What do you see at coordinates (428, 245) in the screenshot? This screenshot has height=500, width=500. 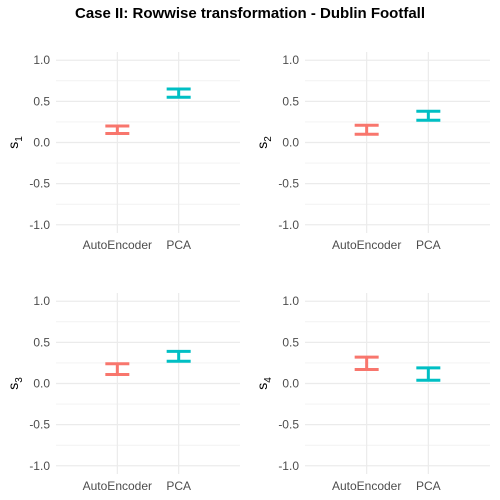 I see `panel-2-xtick-label: PCA` at bounding box center [428, 245].